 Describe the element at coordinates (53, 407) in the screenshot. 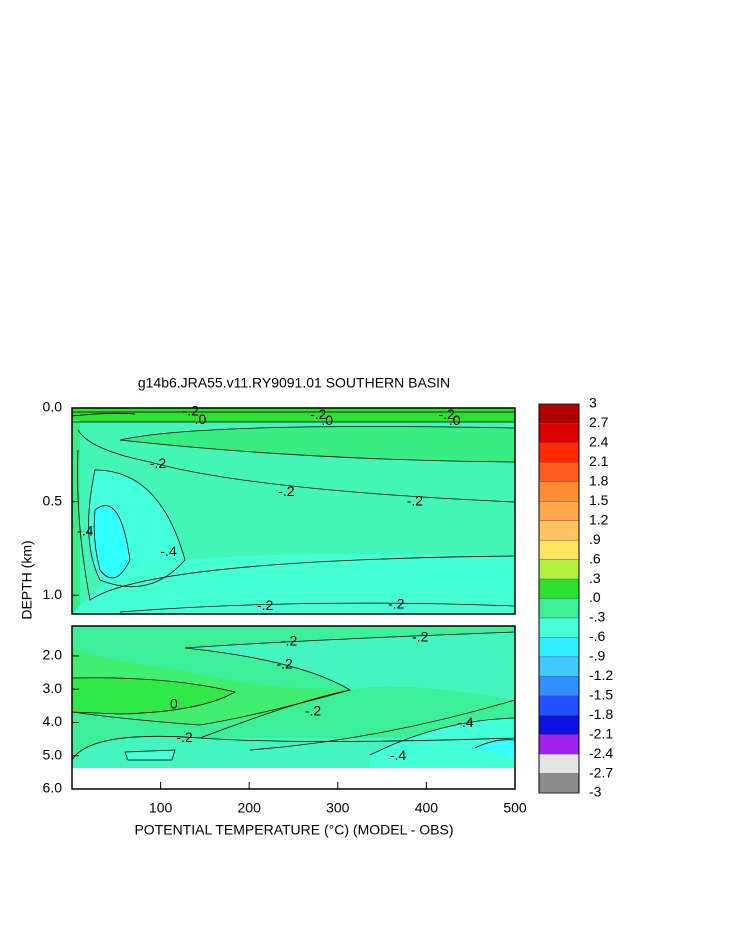

I see `y-tick-label: 0.0` at that location.